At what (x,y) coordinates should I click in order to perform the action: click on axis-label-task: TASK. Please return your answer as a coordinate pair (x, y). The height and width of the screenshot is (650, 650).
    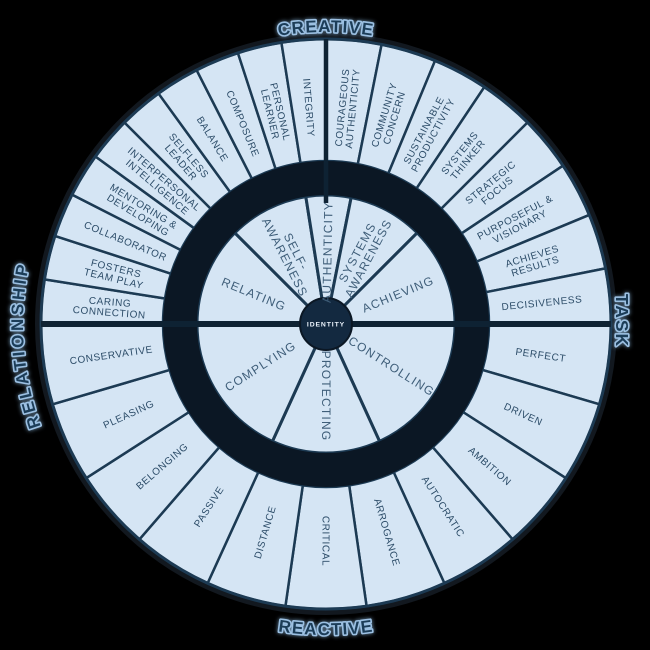
    Looking at the image, I should click on (622, 321).